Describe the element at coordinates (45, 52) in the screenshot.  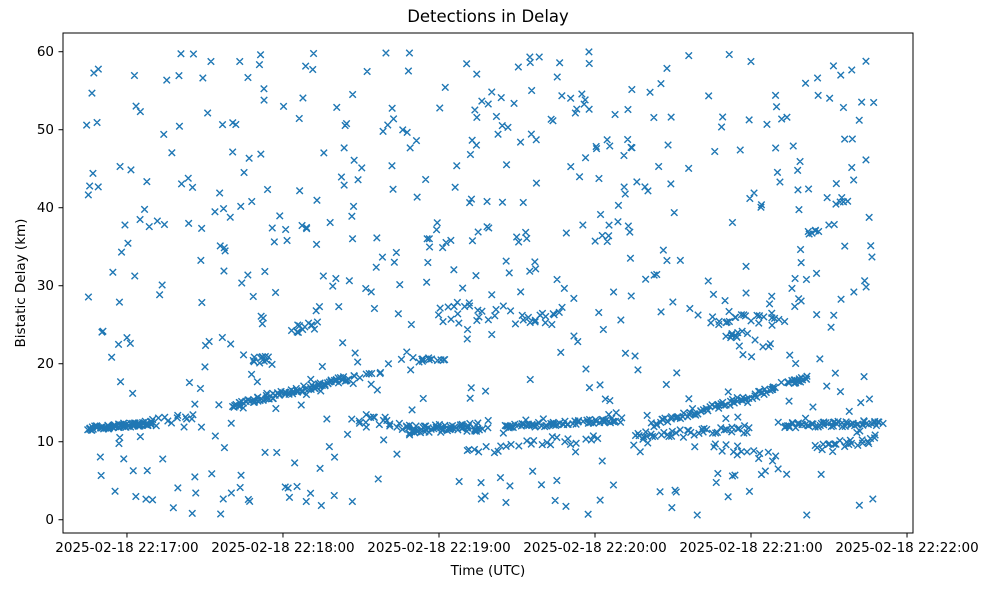
I see `y-tick-label: 60` at that location.